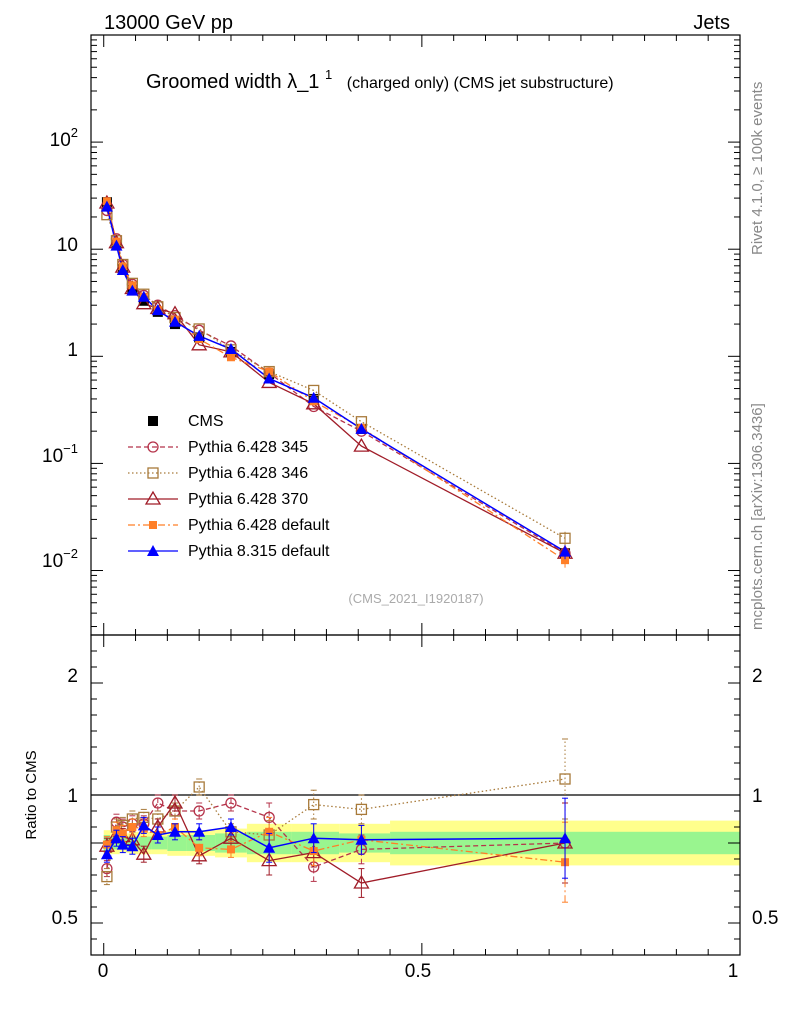  Describe the element at coordinates (65, 797) in the screenshot. I see `ratio-ytick-labels-left: 2 1 0.5` at that location.